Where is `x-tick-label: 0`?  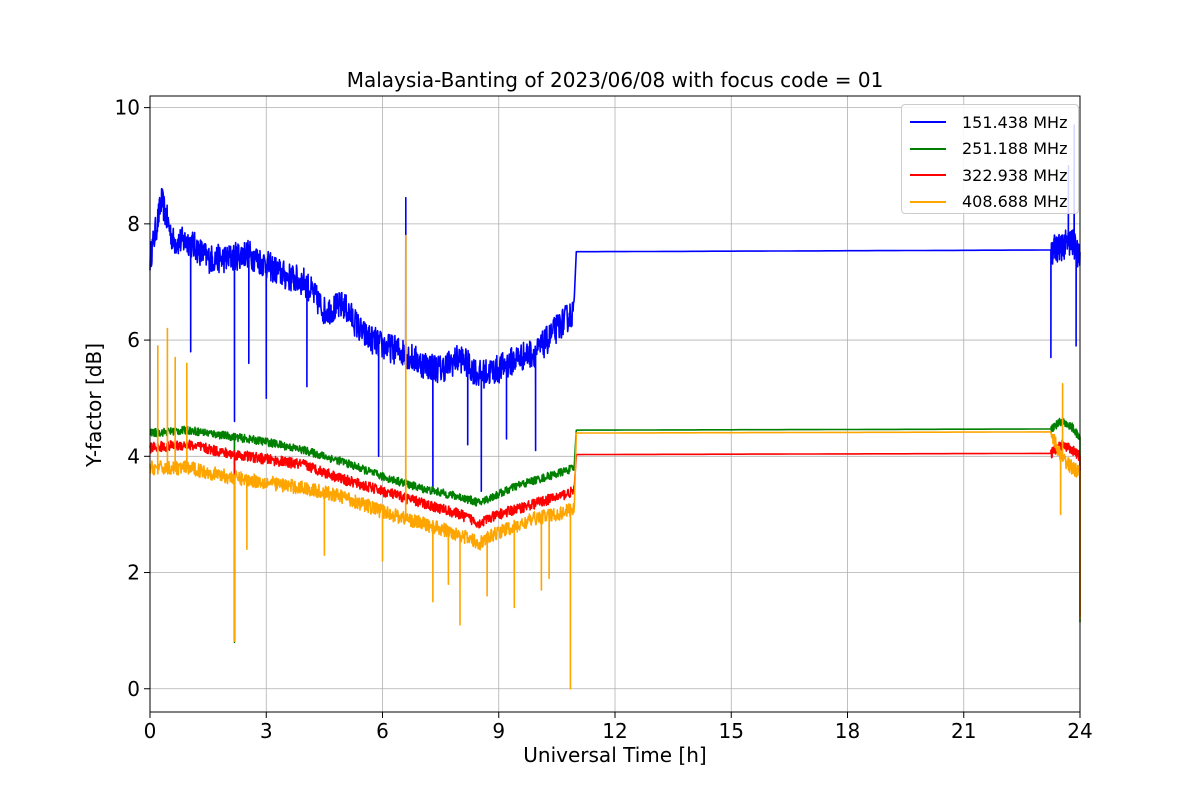 x-tick-label: 0 is located at coordinates (150, 731).